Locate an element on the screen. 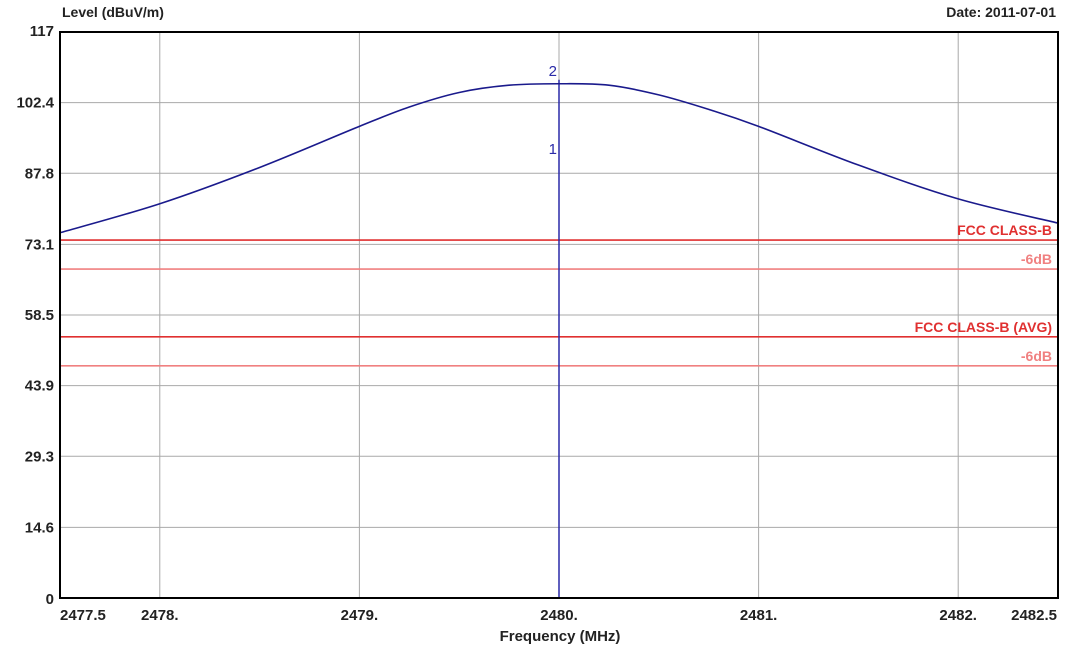 The width and height of the screenshot is (1078, 652). y-tick-label: 102.4 is located at coordinates (35, 103).